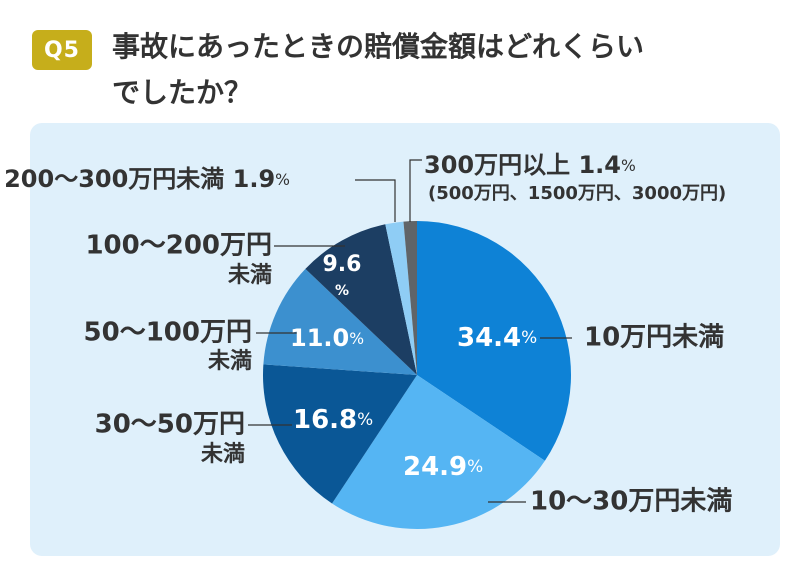 The height and width of the screenshot is (584, 811). Describe the element at coordinates (250, 275) in the screenshot. I see `slice-label-5-line2: 未満` at that location.